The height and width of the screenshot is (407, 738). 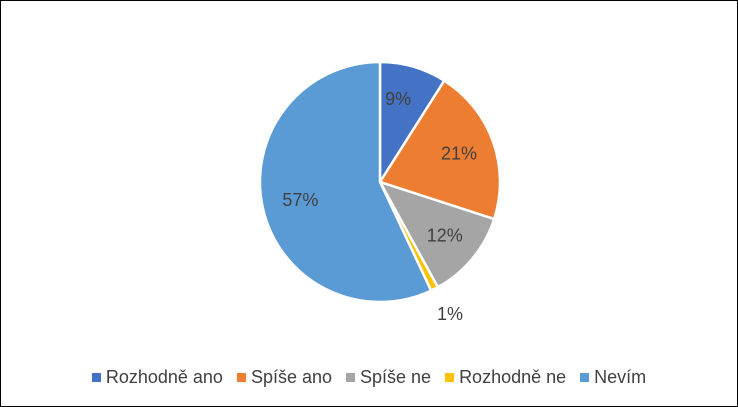 I want to click on legend-item-rozhodně-ano: Rozhodně ano, so click(x=157, y=377).